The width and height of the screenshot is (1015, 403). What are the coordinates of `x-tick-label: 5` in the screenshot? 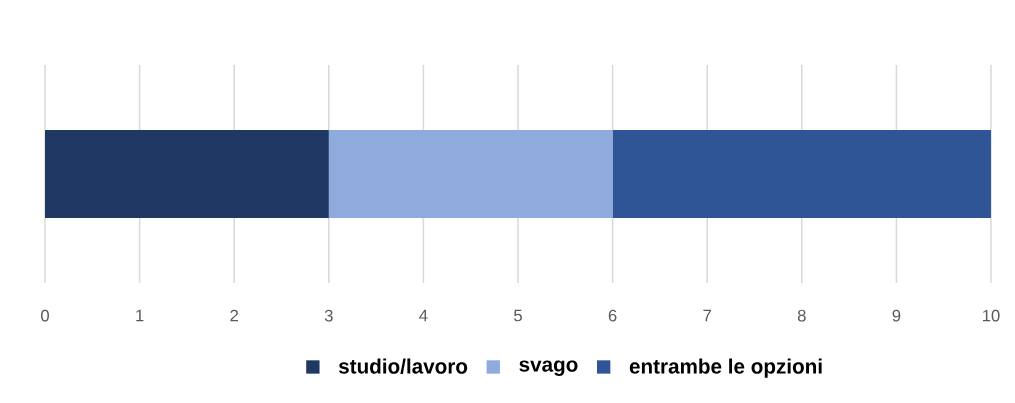 It's located at (518, 315).